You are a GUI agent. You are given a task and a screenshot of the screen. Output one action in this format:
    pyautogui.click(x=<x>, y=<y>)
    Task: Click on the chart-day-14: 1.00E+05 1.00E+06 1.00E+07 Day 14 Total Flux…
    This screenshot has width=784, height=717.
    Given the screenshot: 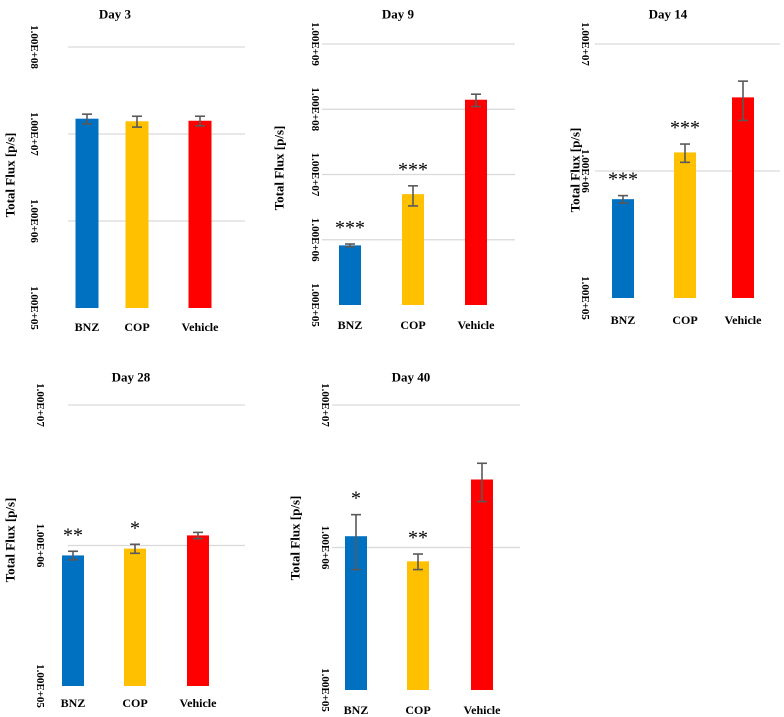 What is the action you would take?
    pyautogui.click(x=674, y=167)
    